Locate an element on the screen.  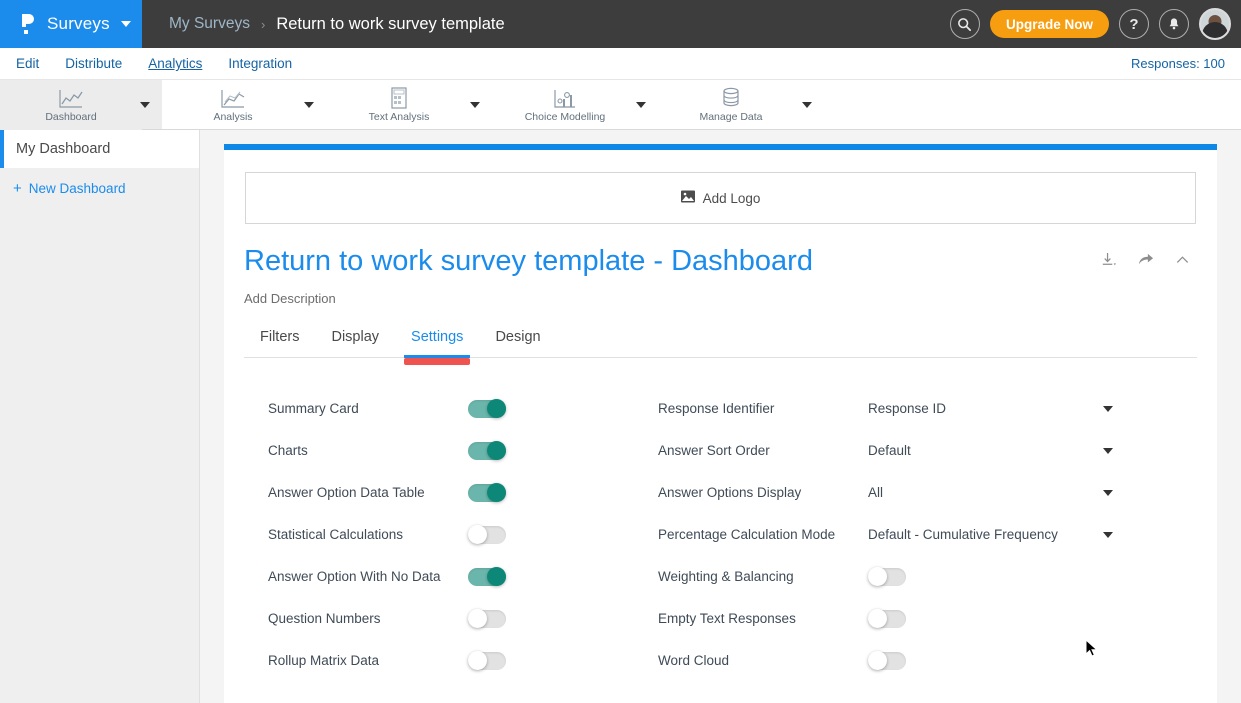
setting-answer-sort-order: Answer Sort Order Default is located at coordinates (927, 451).